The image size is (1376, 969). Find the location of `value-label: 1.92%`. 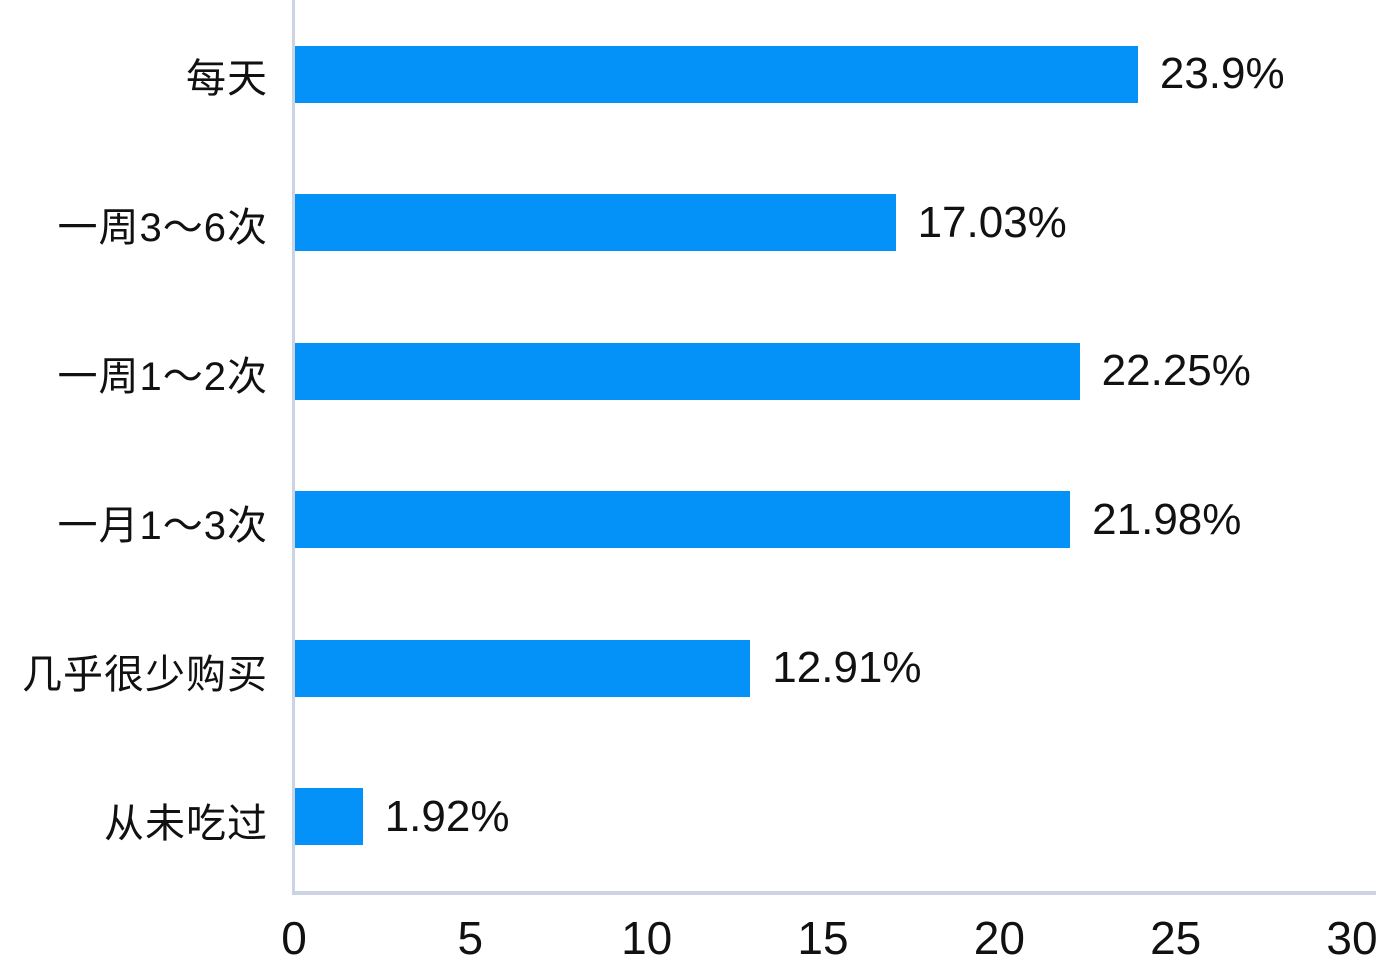

value-label: 1.92% is located at coordinates (447, 816).